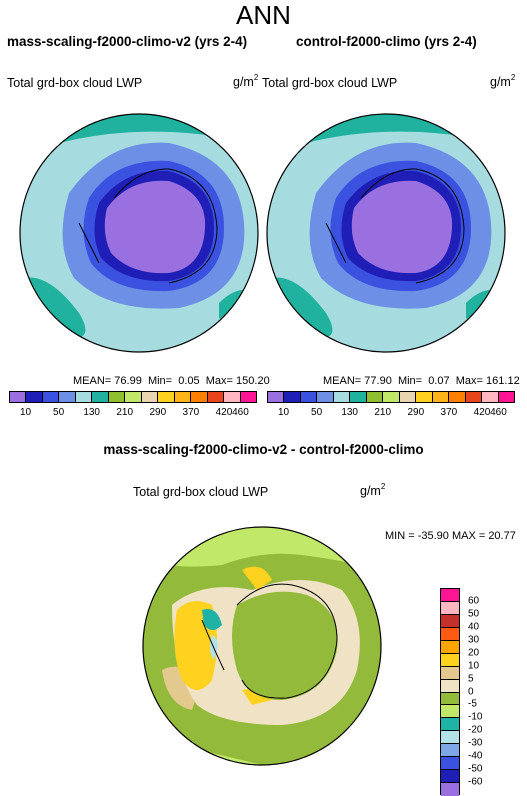 The height and width of the screenshot is (796, 527). I want to click on panel-1-stats: MEAN= 76.99 Min= 0.05 Max= 150.20, so click(171, 381).